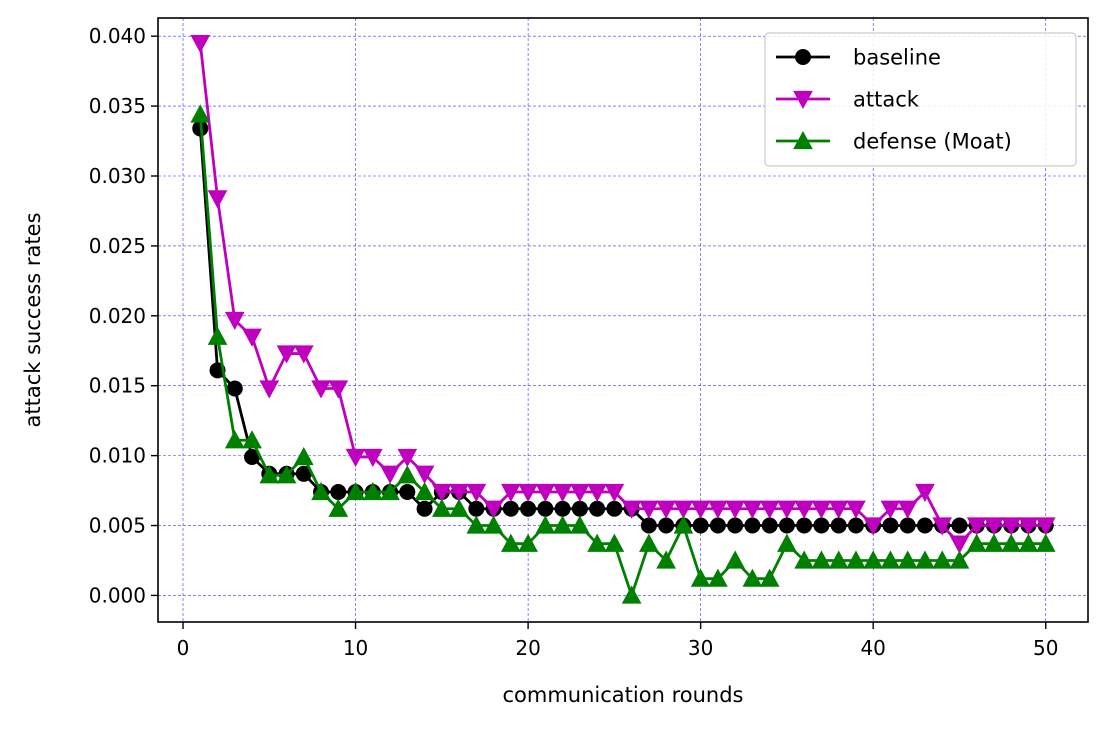 The image size is (1108, 730). Describe the element at coordinates (355, 648) in the screenshot. I see `x-tick-label: 10` at that location.